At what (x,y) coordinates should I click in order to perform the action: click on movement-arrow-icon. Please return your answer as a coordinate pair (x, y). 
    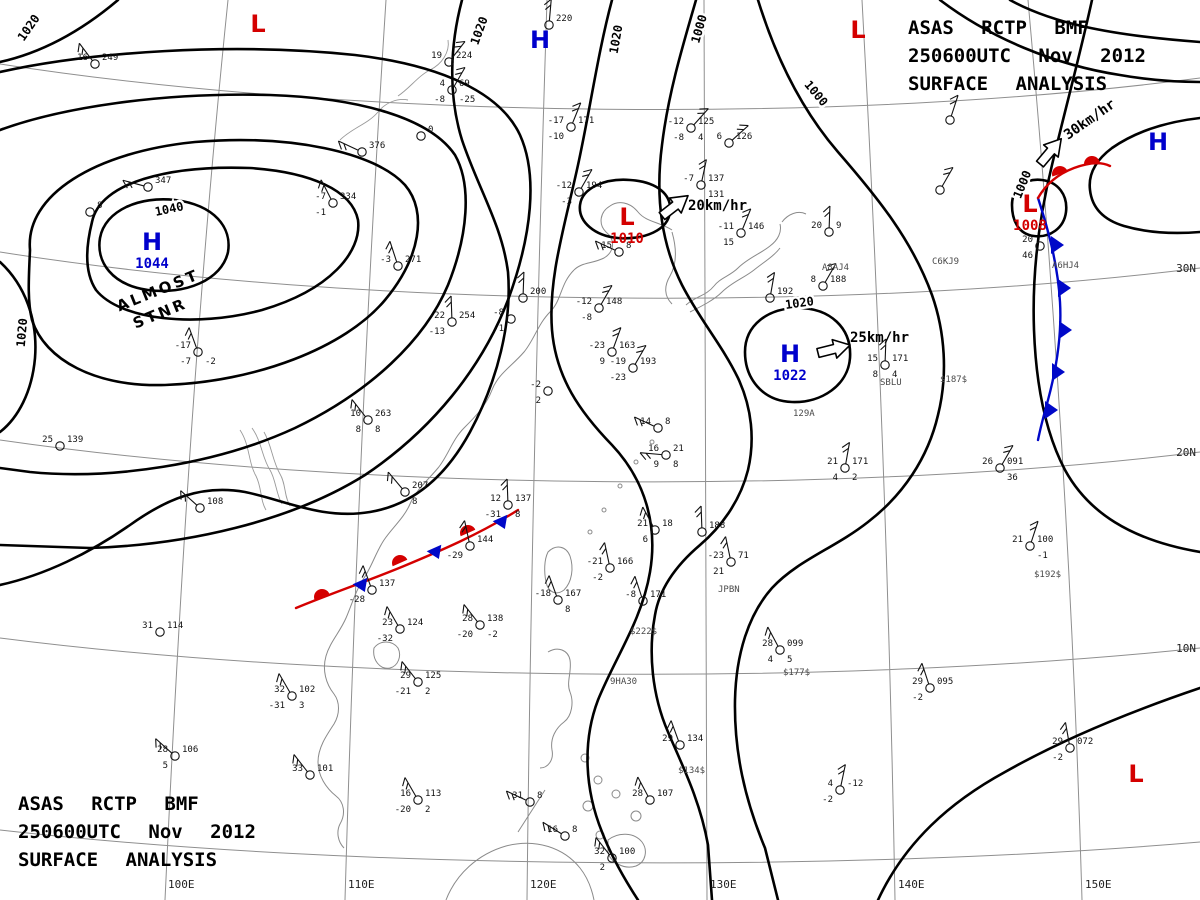
    Looking at the image, I should click on (833, 348).